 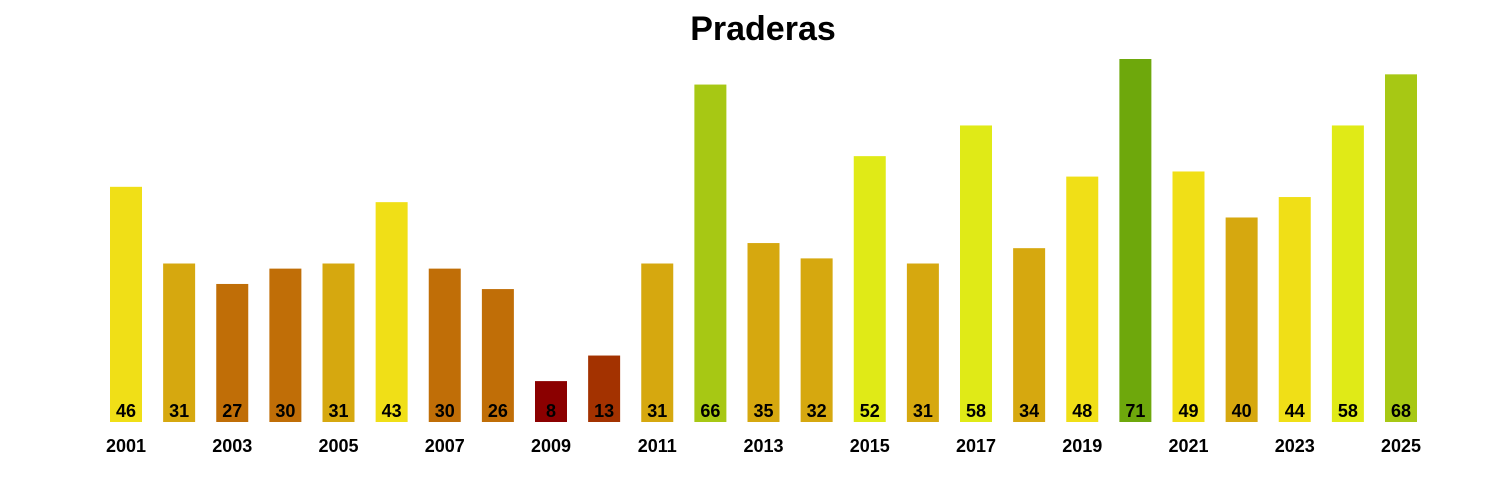 I want to click on bar-2014, so click(x=816, y=340).